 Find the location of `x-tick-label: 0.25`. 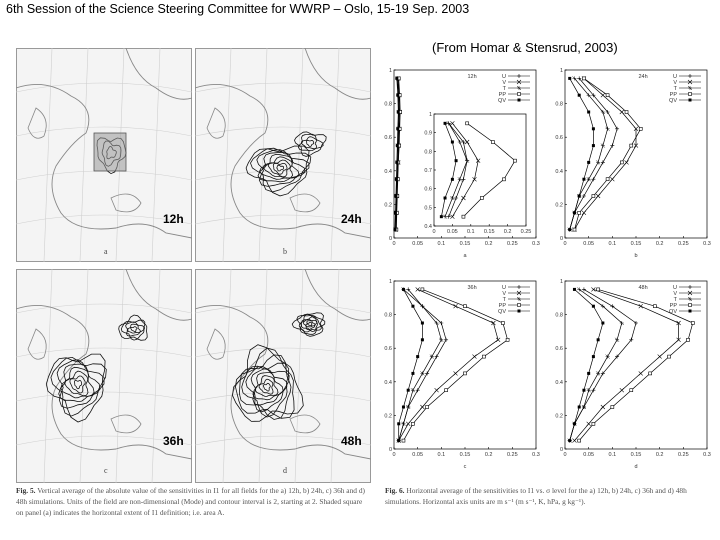

x-tick-label: 0.25 is located at coordinates (683, 455).